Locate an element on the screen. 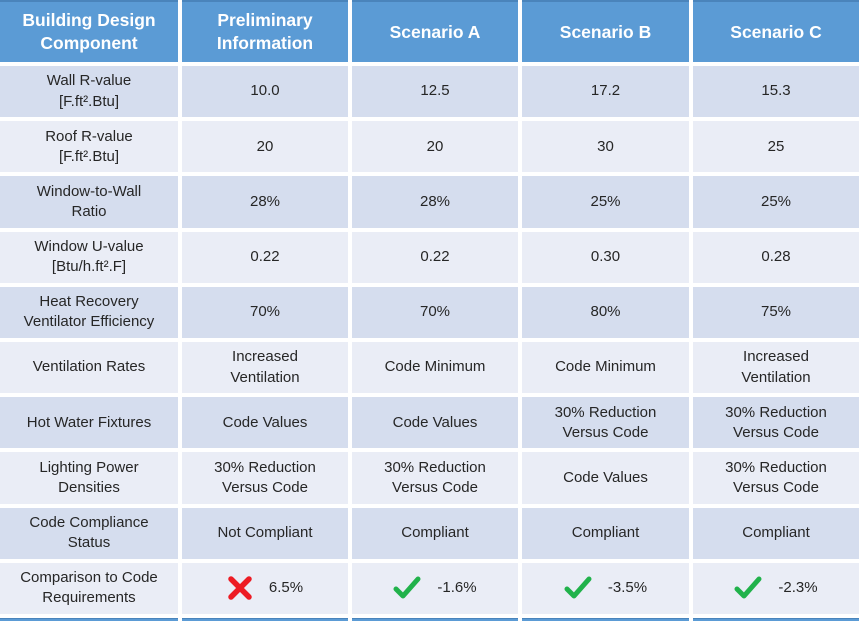 This screenshot has width=865, height=621. comparison-value: -1.6% is located at coordinates (457, 588).